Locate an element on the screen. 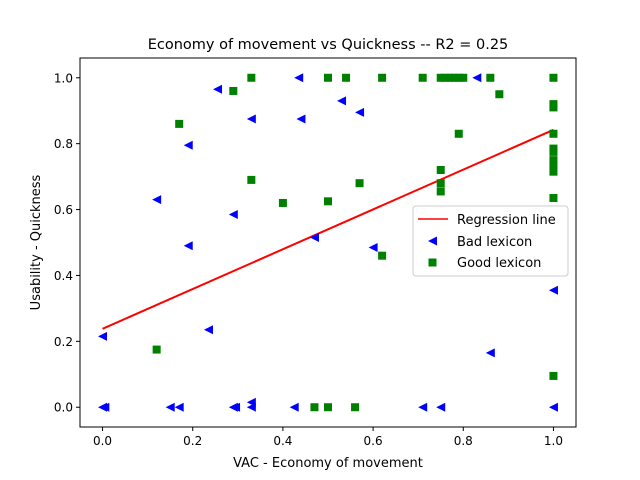 The width and height of the screenshot is (640, 480). x-tick-label: 0.2 is located at coordinates (192, 441).